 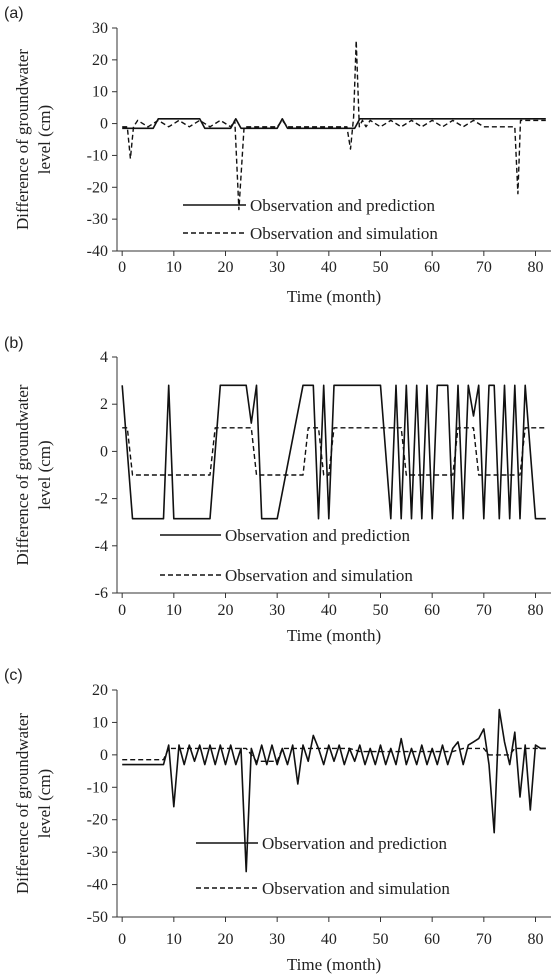 What do you see at coordinates (277, 939) in the screenshot?
I see `panel-c-x-tick-label: 30` at bounding box center [277, 939].